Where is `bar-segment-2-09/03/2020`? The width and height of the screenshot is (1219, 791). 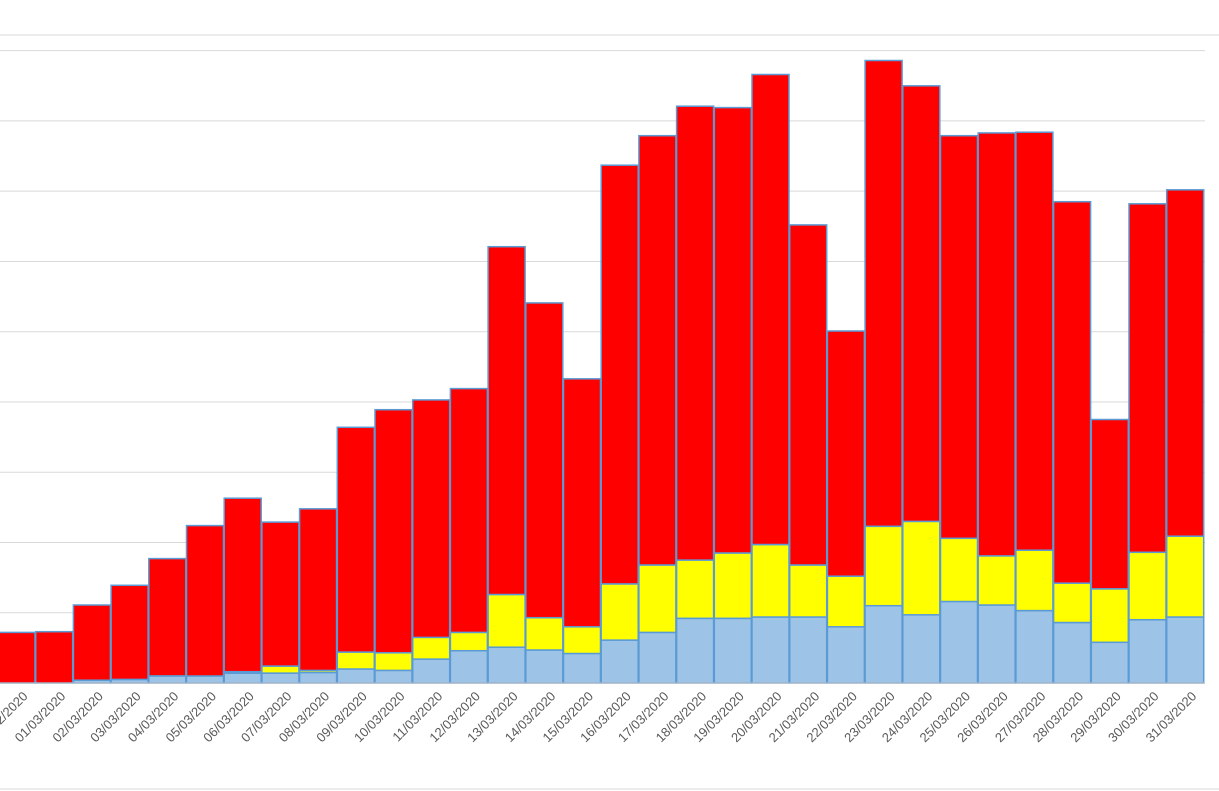
bar-segment-2-09/03/2020 is located at coordinates (356, 660).